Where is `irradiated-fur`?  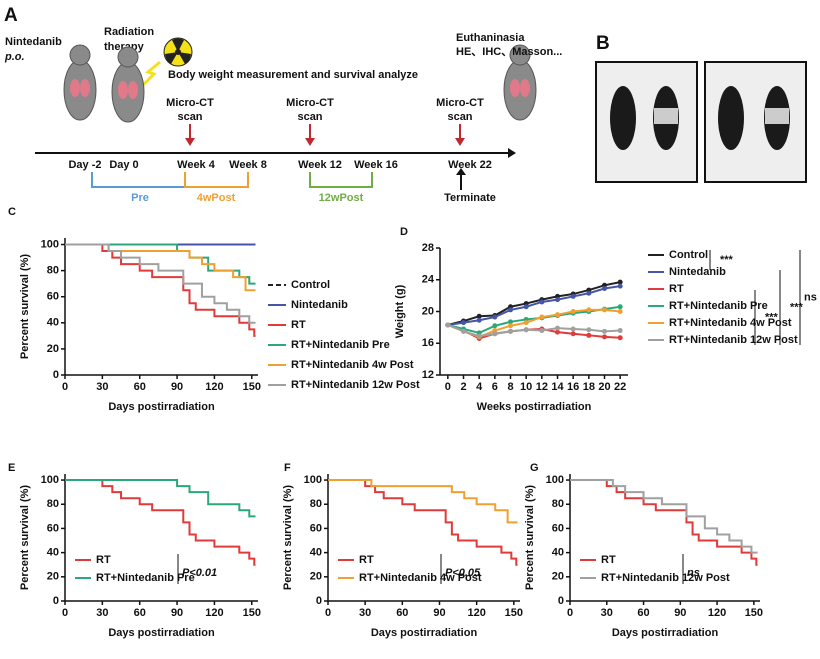
irradiated-fur is located at coordinates (721, 116).